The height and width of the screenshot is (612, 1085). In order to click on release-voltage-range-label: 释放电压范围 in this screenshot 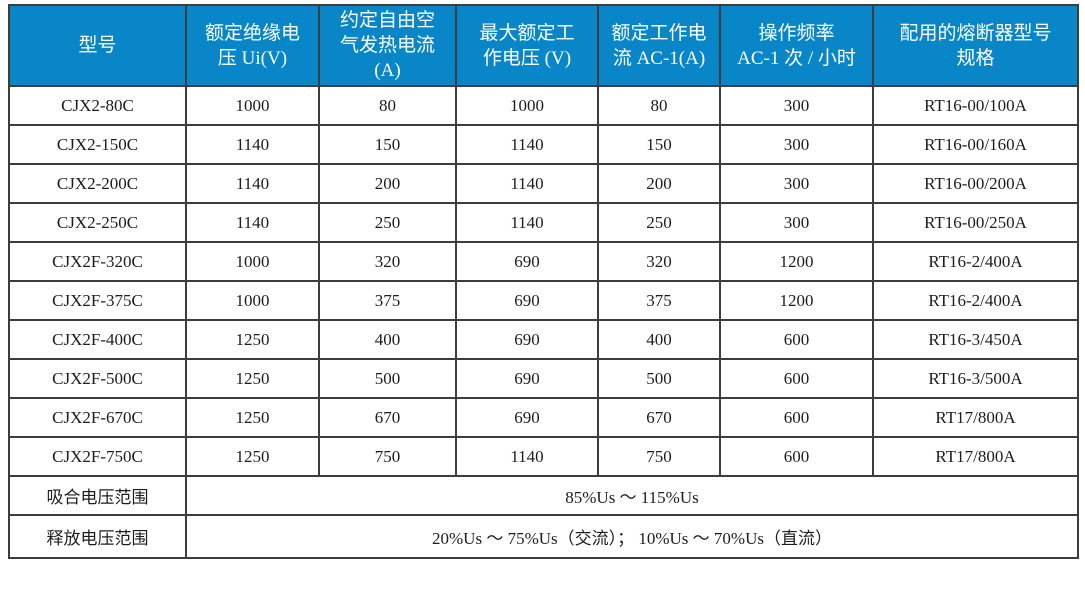, I will do `click(97, 537)`.